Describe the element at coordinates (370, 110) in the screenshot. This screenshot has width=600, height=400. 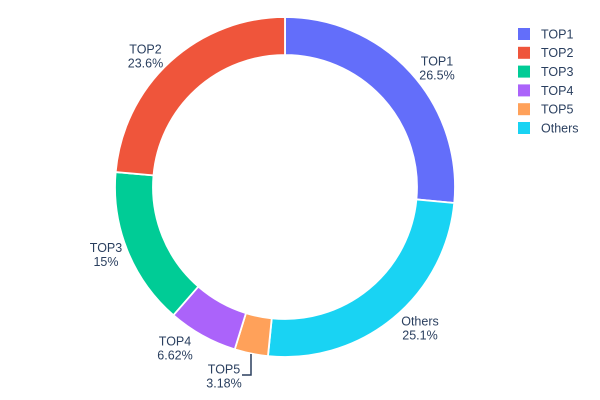
I see `pie-slice-top1` at that location.